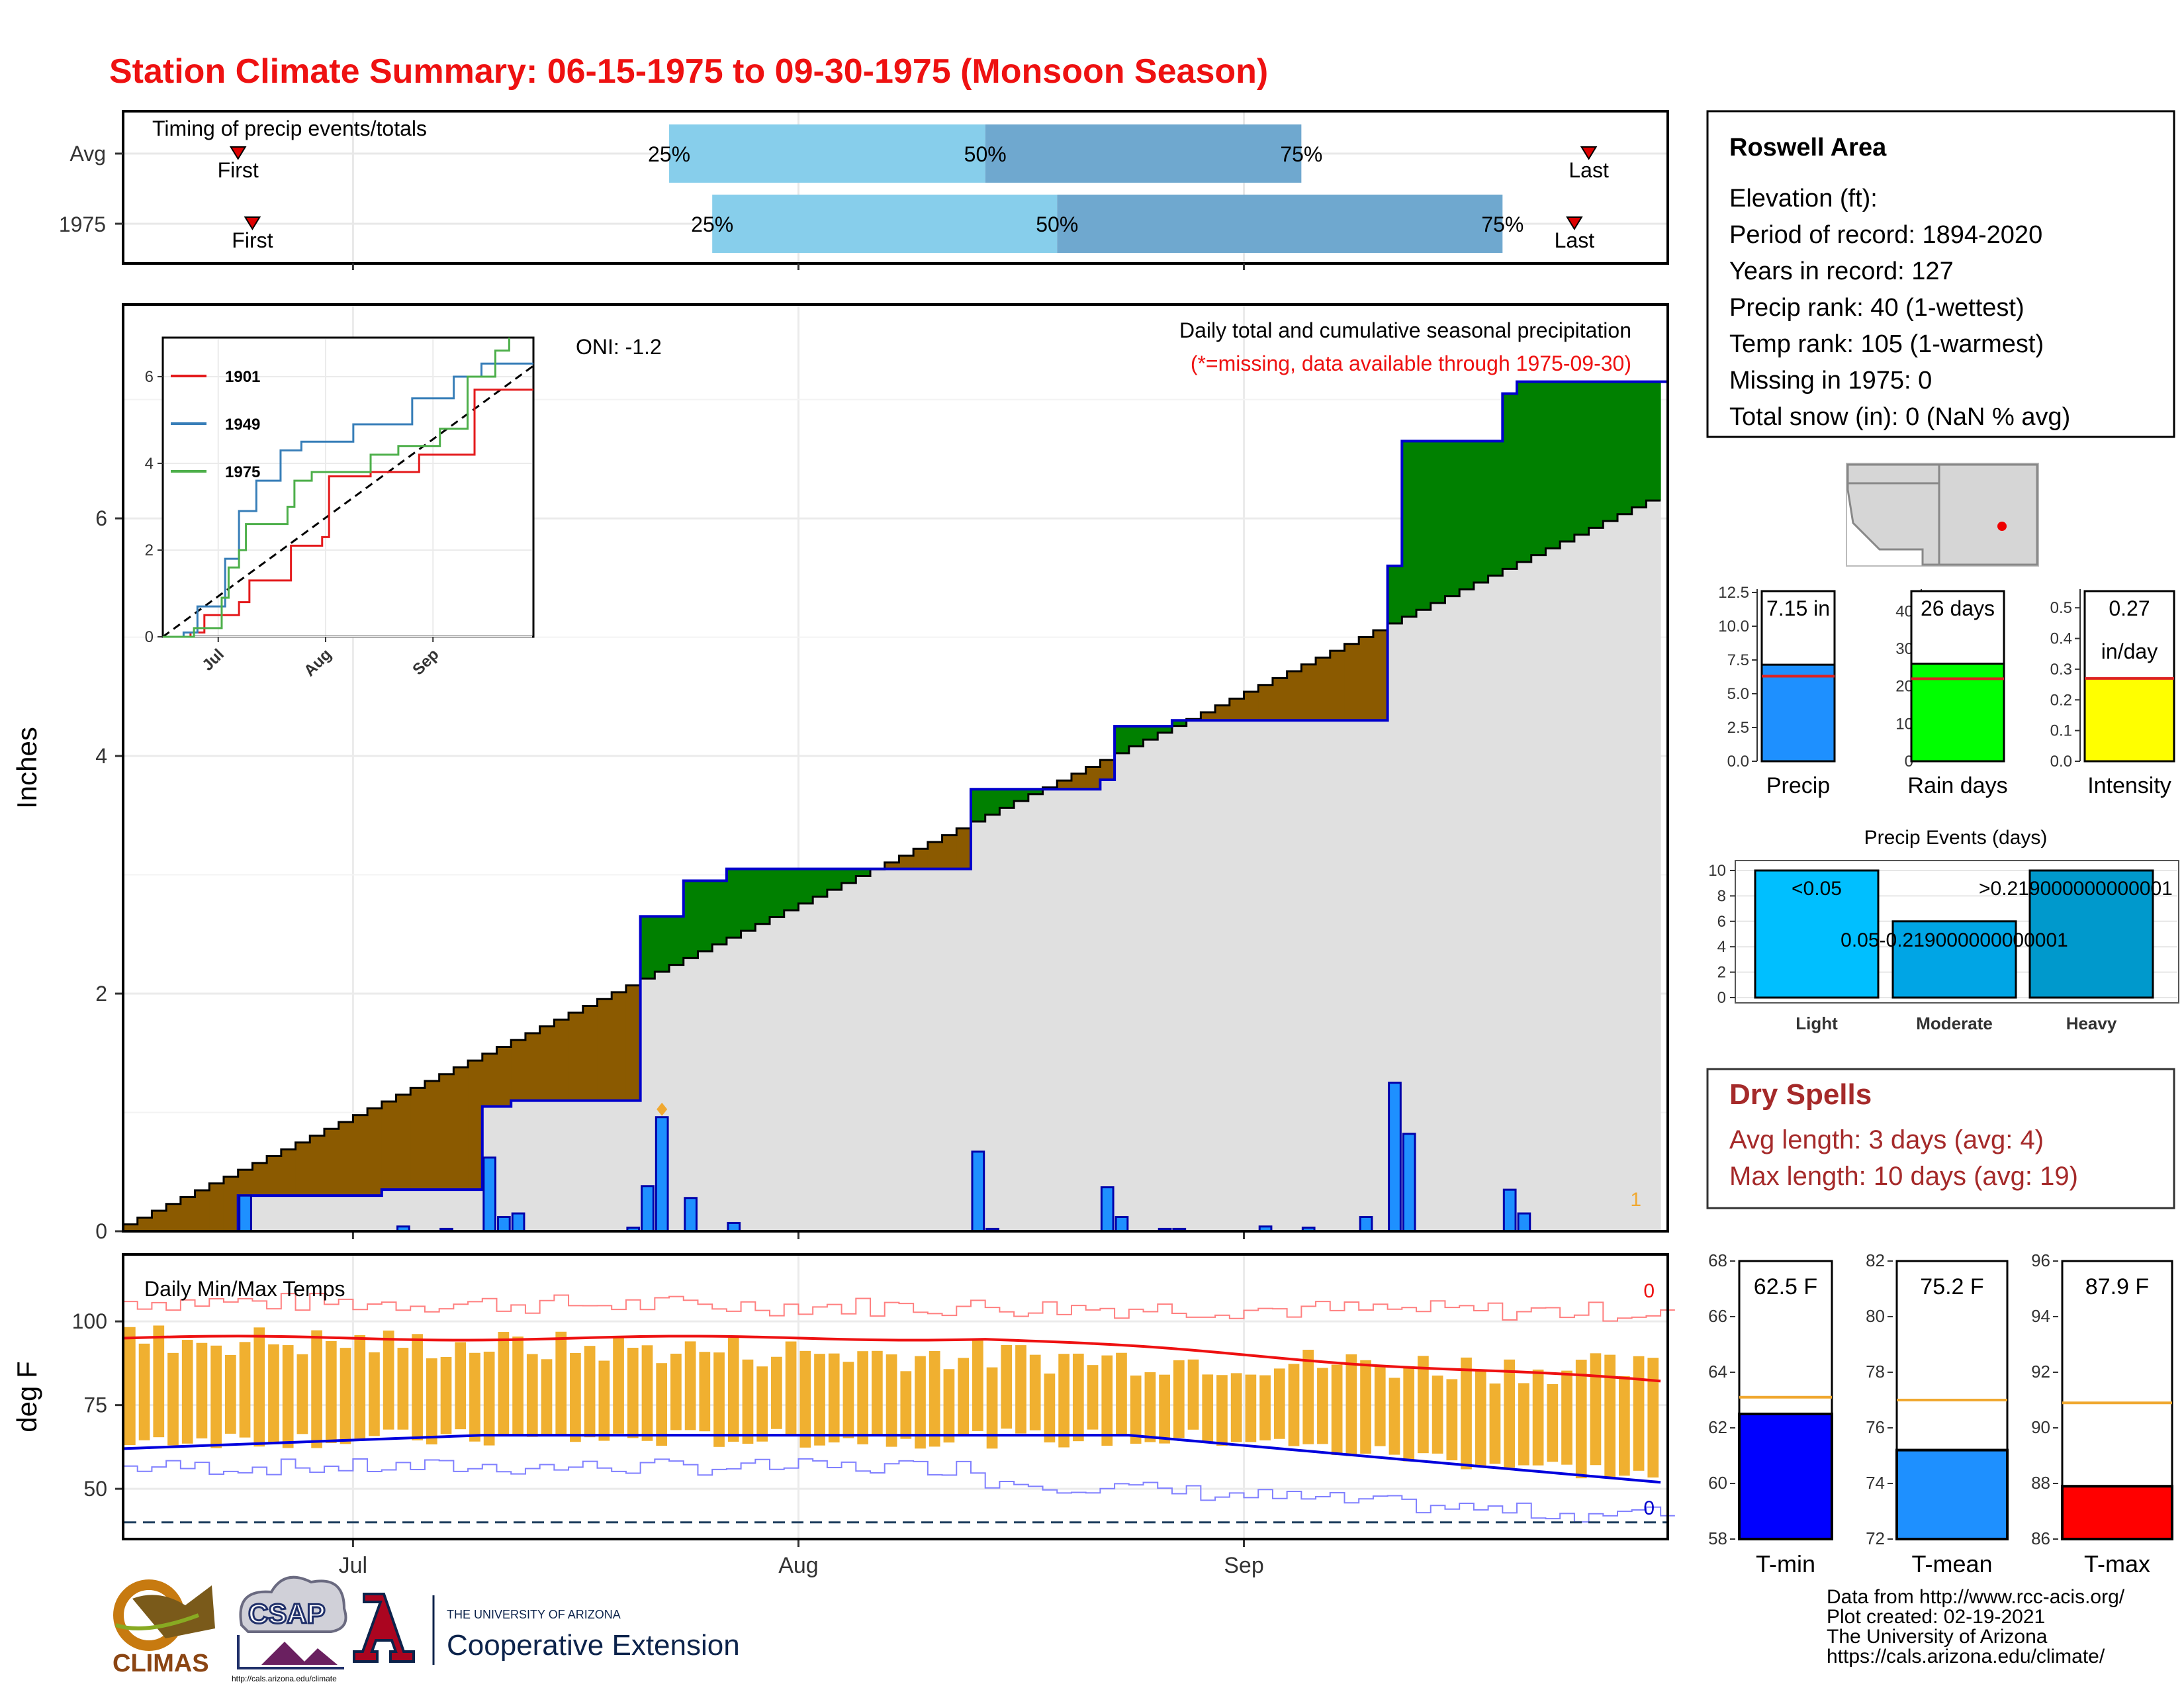 The width and height of the screenshot is (2184, 1688). I want to click on precip-ylabel: Inches, so click(26, 768).